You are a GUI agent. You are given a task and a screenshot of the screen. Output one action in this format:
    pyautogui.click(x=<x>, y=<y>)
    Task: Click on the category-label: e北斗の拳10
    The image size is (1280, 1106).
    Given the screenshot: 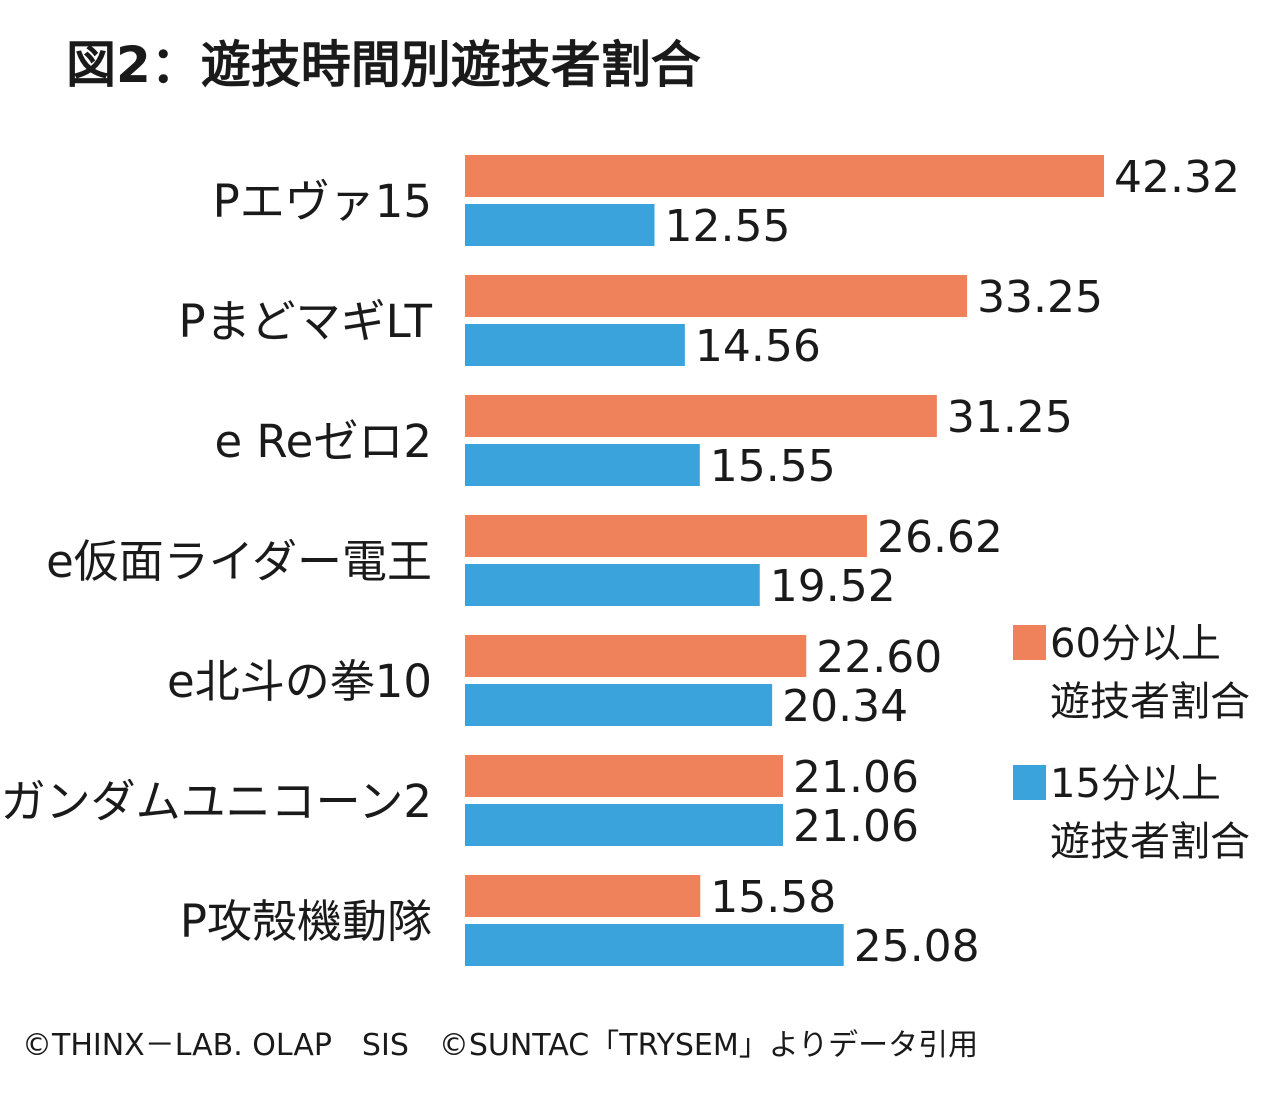 What is the action you would take?
    pyautogui.click(x=299, y=681)
    